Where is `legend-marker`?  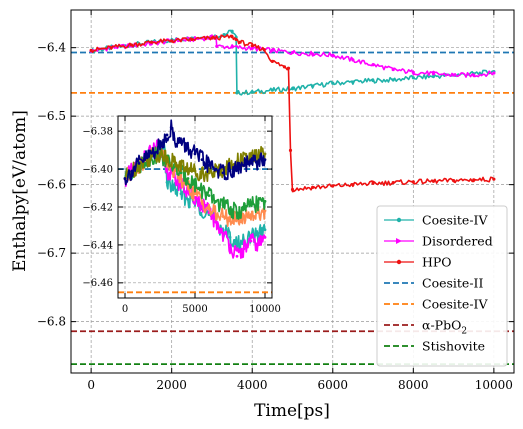
legend-marker is located at coordinates (399, 220).